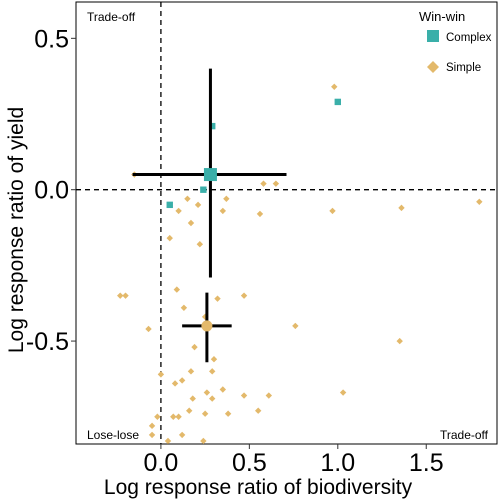 The image size is (500, 500). Describe the element at coordinates (113, 435) in the screenshot. I see `quadrant-label-bottom-left: Lose-lose` at that location.